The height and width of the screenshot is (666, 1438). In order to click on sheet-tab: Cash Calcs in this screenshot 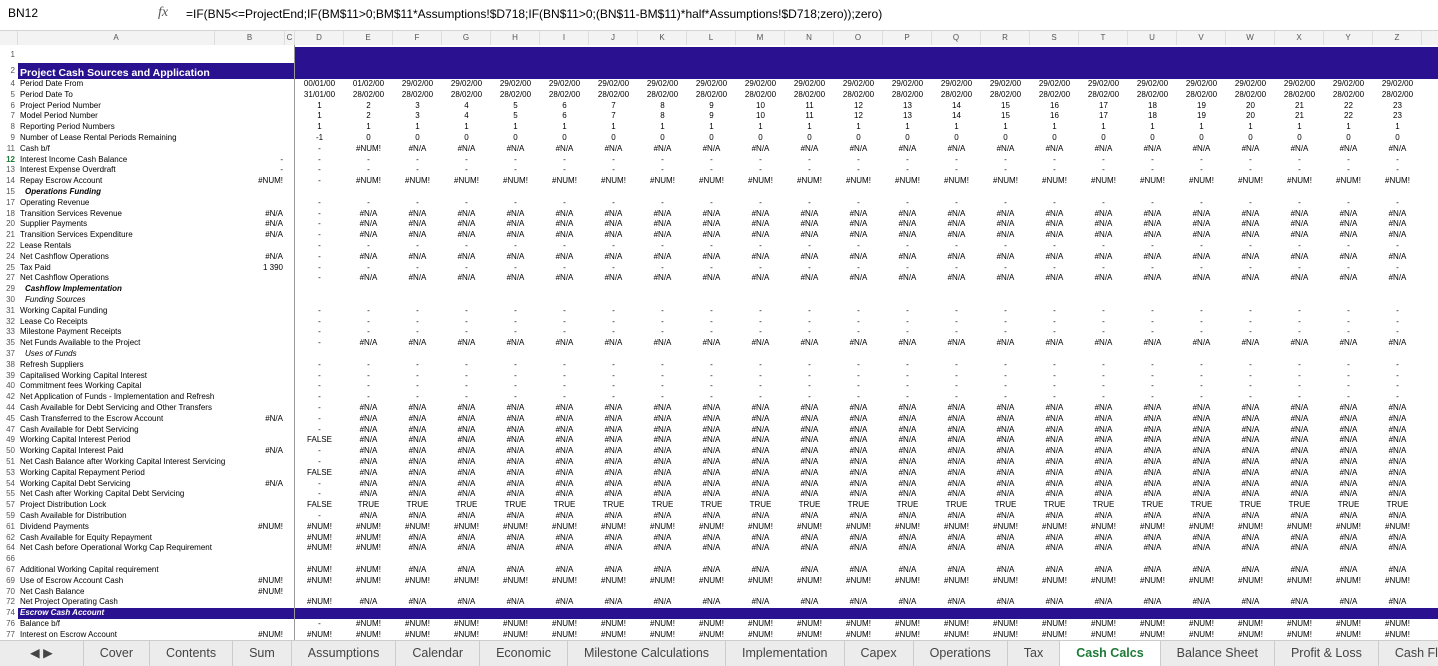, I will do `click(1110, 653)`.